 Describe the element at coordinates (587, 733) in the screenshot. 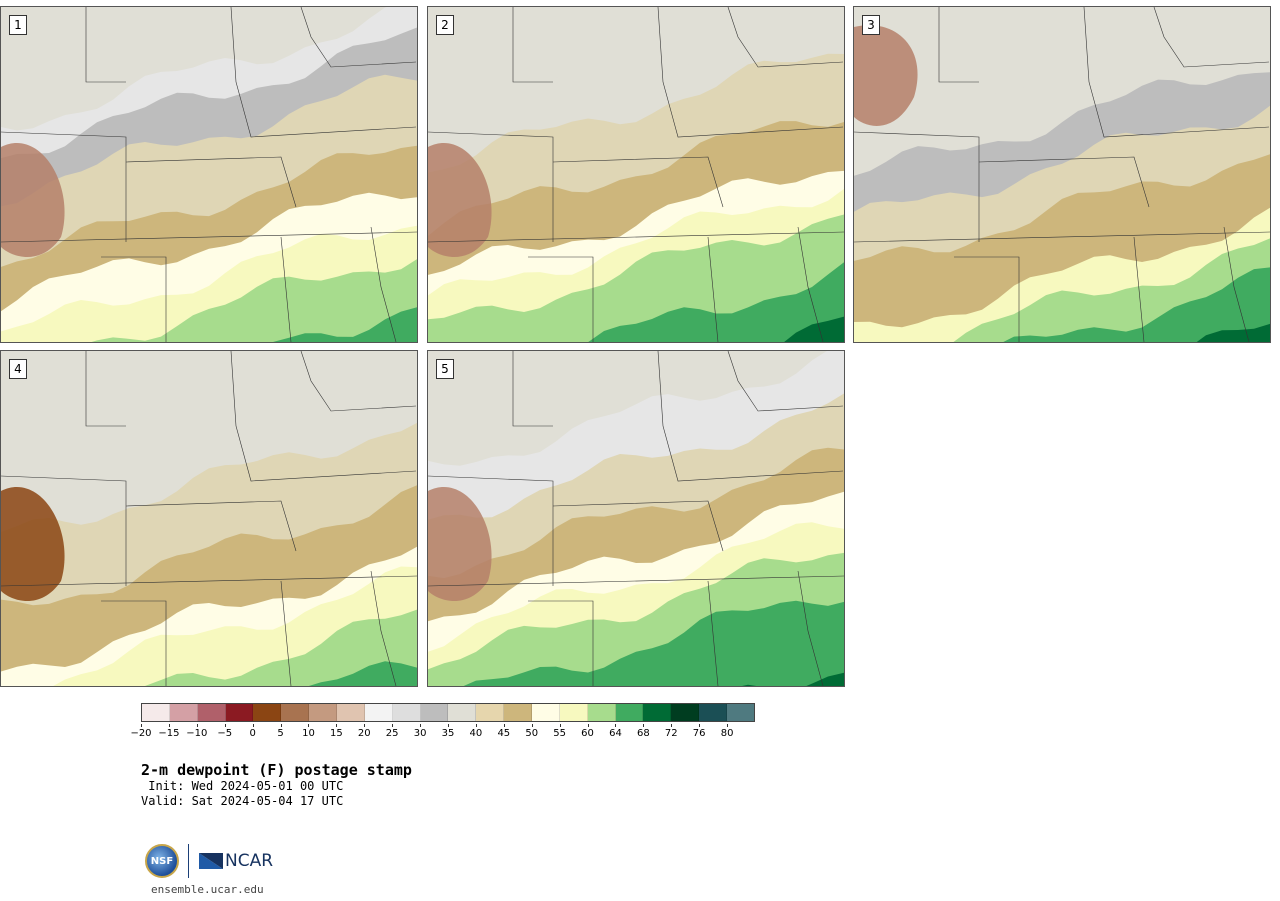

I see `colorbar-tick-label: 60` at that location.